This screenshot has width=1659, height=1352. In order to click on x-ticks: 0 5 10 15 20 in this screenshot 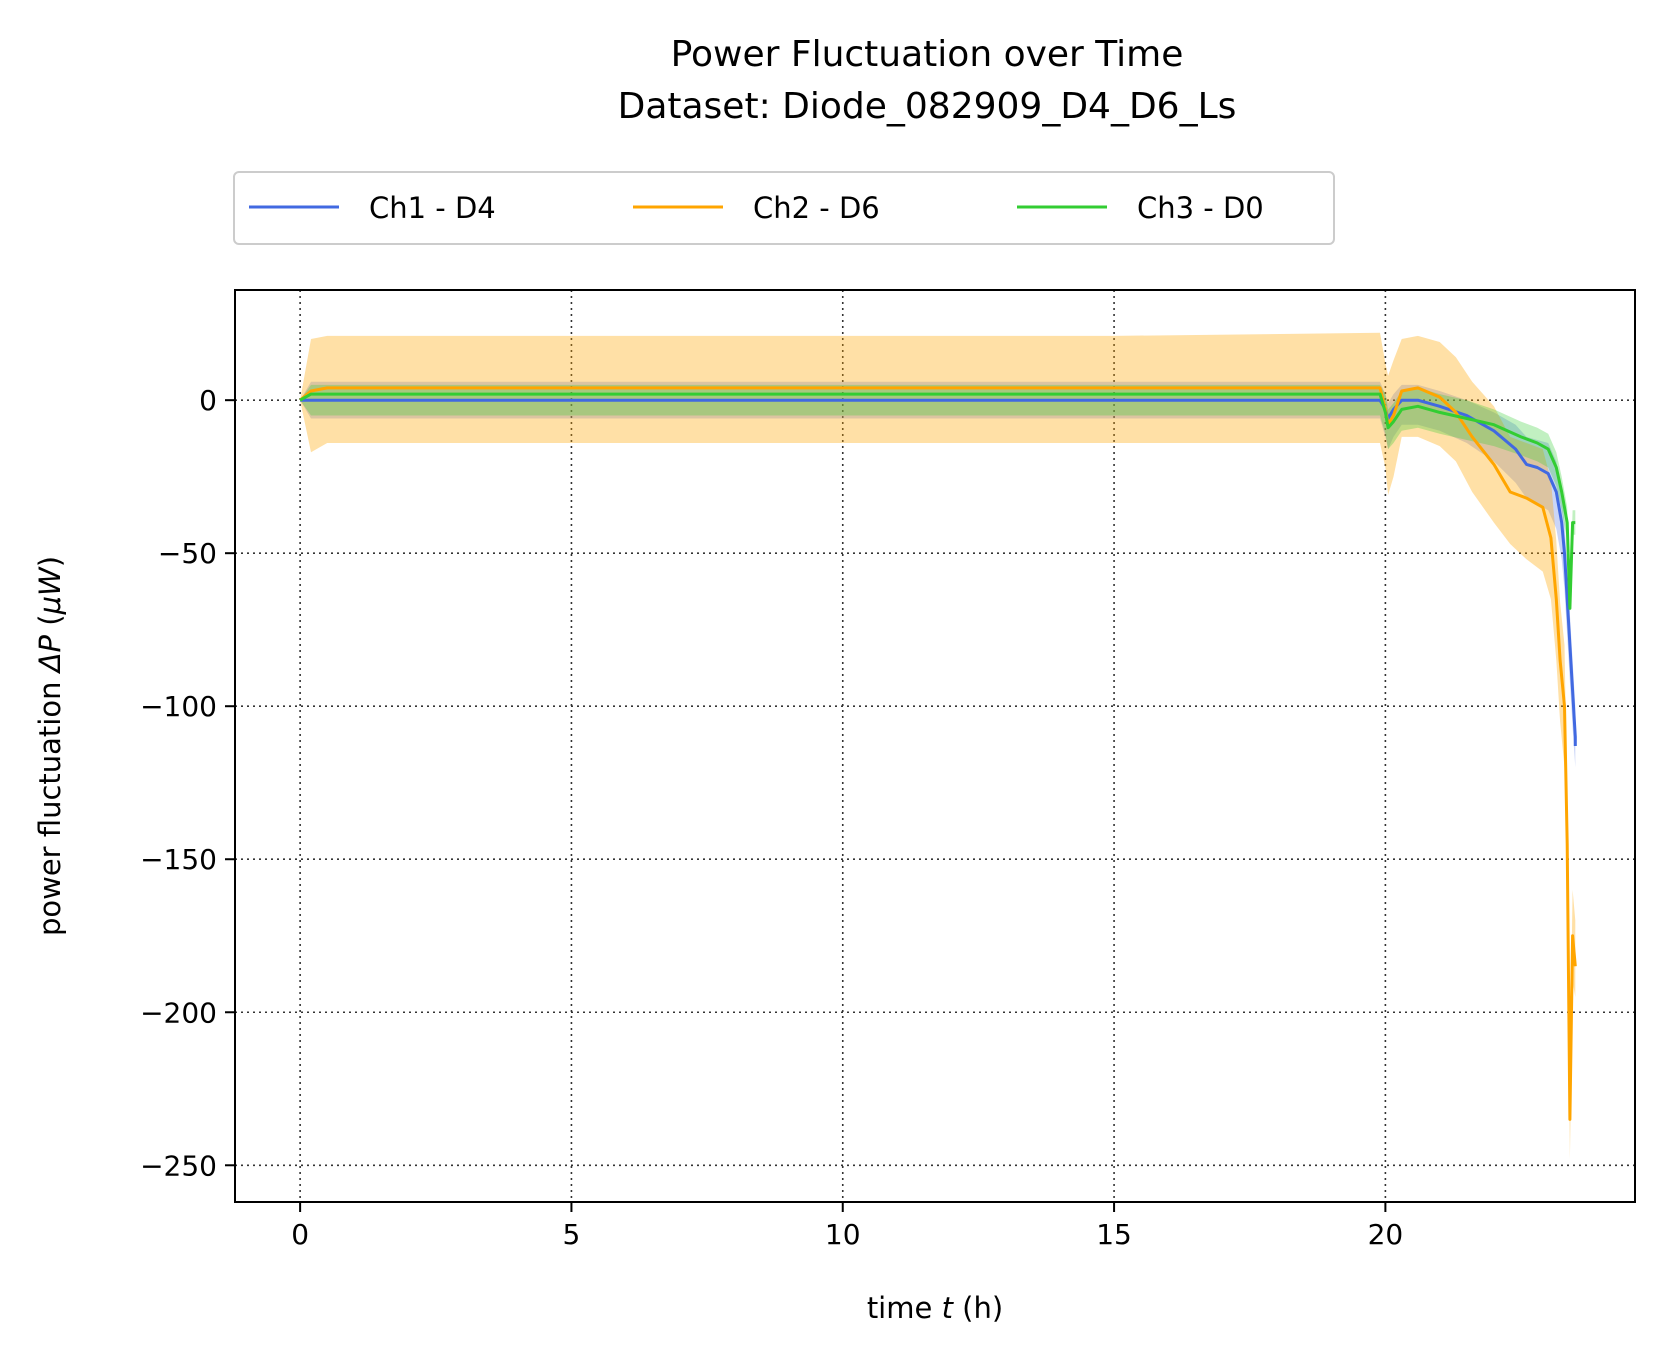, I will do `click(847, 1226)`.